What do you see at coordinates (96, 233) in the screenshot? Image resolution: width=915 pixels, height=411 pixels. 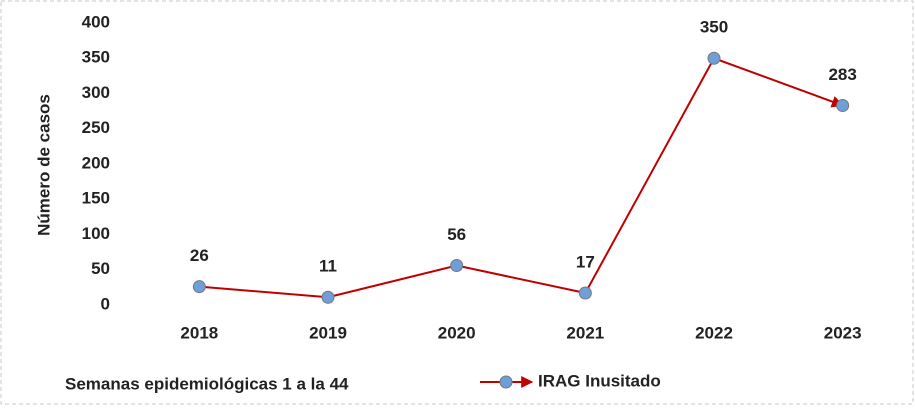 I see `y-tick-label: 100` at bounding box center [96, 233].